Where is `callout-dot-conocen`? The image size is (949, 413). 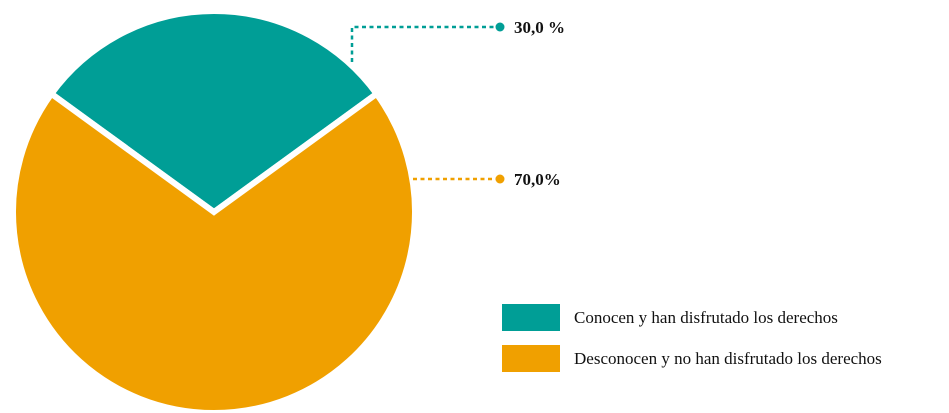
callout-dot-conocen is located at coordinates (500, 27).